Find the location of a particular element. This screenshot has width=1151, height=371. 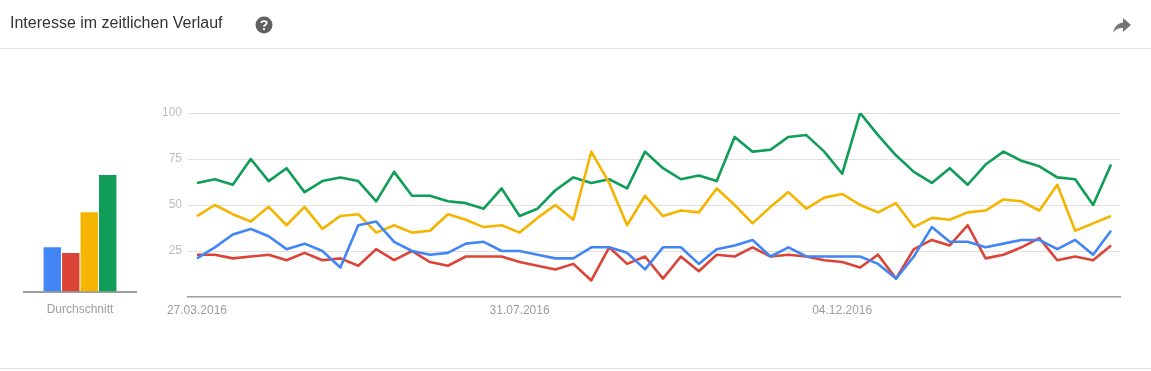

chart-title: Interesse im zeitlichen Verlauf is located at coordinates (116, 23).